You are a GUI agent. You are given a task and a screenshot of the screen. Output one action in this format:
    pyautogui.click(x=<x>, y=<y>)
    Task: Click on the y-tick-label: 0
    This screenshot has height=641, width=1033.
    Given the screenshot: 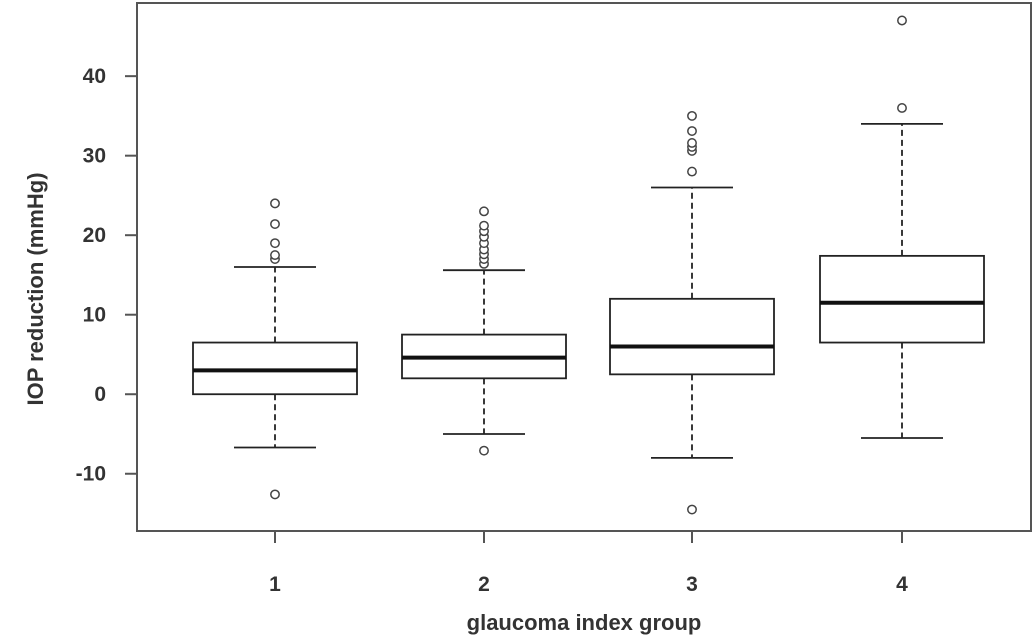 What is the action you would take?
    pyautogui.click(x=100, y=394)
    